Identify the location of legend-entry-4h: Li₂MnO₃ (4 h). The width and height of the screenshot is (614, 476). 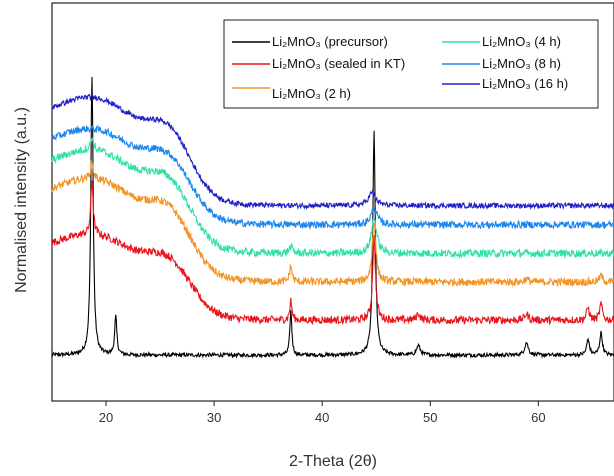
(501, 41).